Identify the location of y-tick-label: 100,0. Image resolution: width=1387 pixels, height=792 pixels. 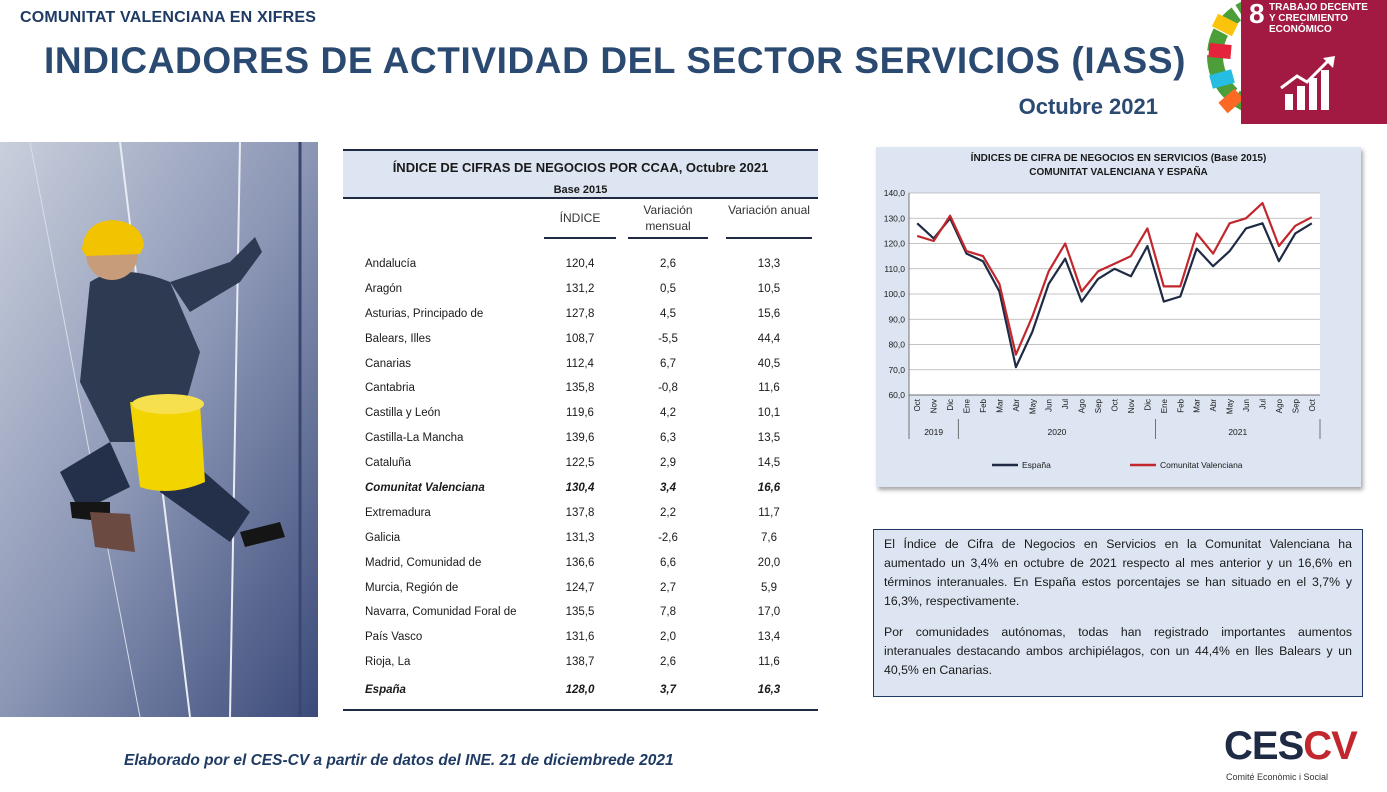
(895, 294).